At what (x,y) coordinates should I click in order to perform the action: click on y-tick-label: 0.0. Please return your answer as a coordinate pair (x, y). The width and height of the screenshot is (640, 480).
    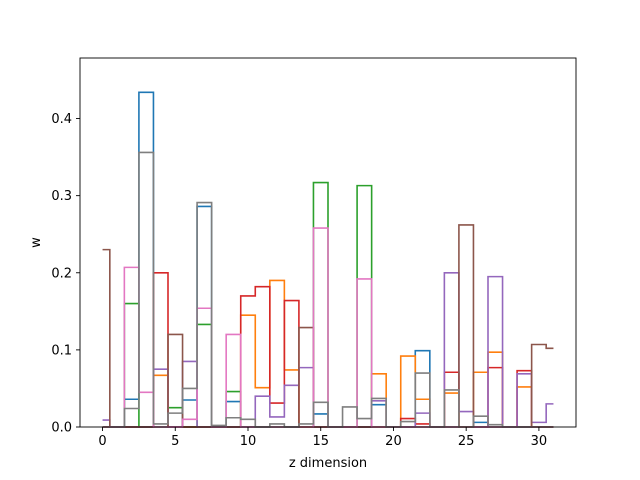
    Looking at the image, I should click on (61, 428).